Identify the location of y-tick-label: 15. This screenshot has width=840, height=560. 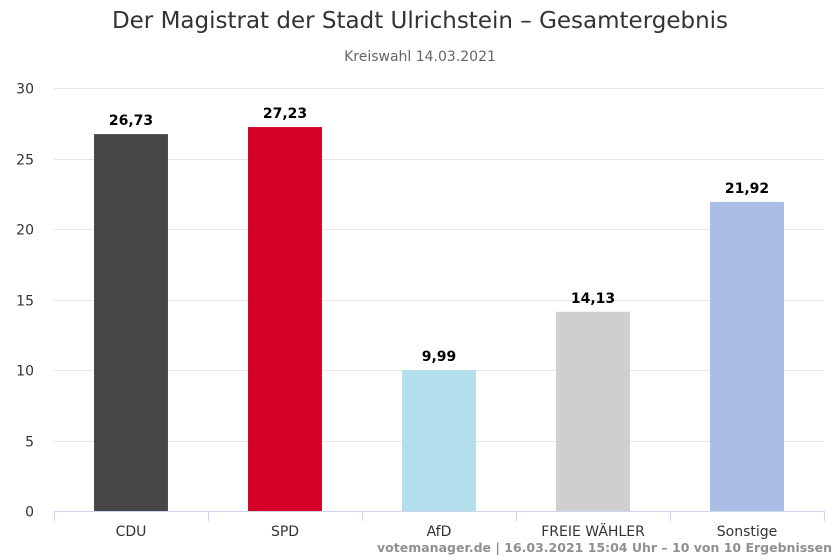
(25, 302).